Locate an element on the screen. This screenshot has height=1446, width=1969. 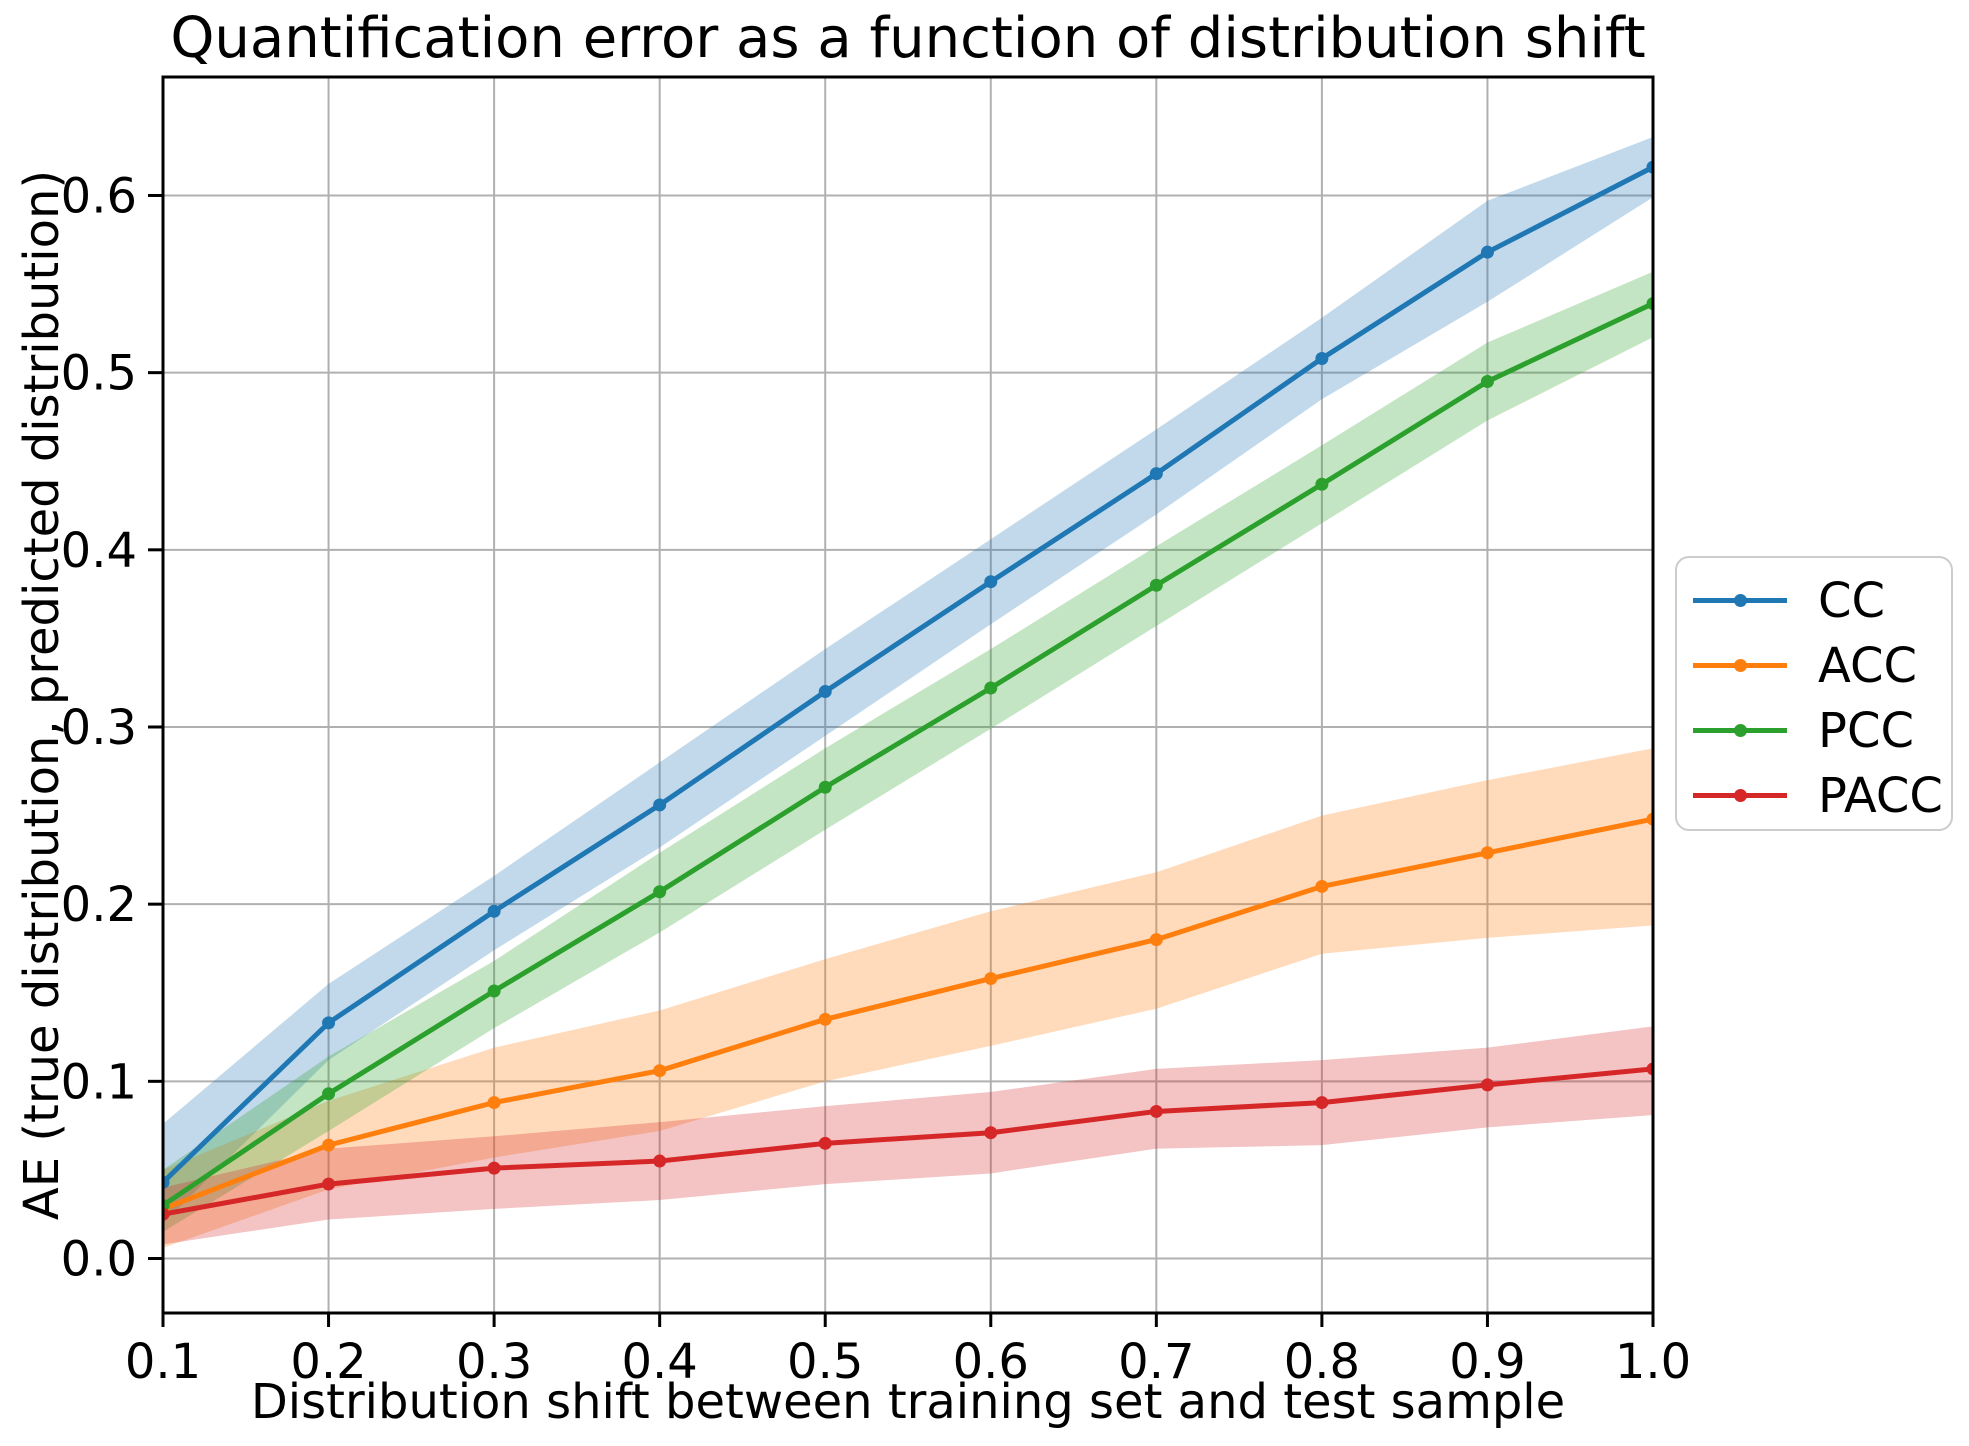
x-tick-label: 1.0 is located at coordinates (1653, 1362).